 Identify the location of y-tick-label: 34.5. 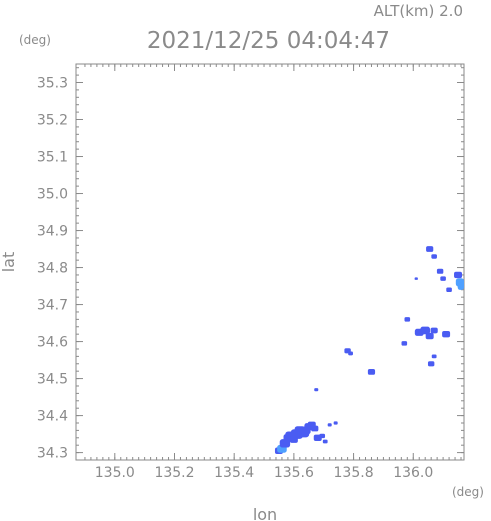
(52, 380).